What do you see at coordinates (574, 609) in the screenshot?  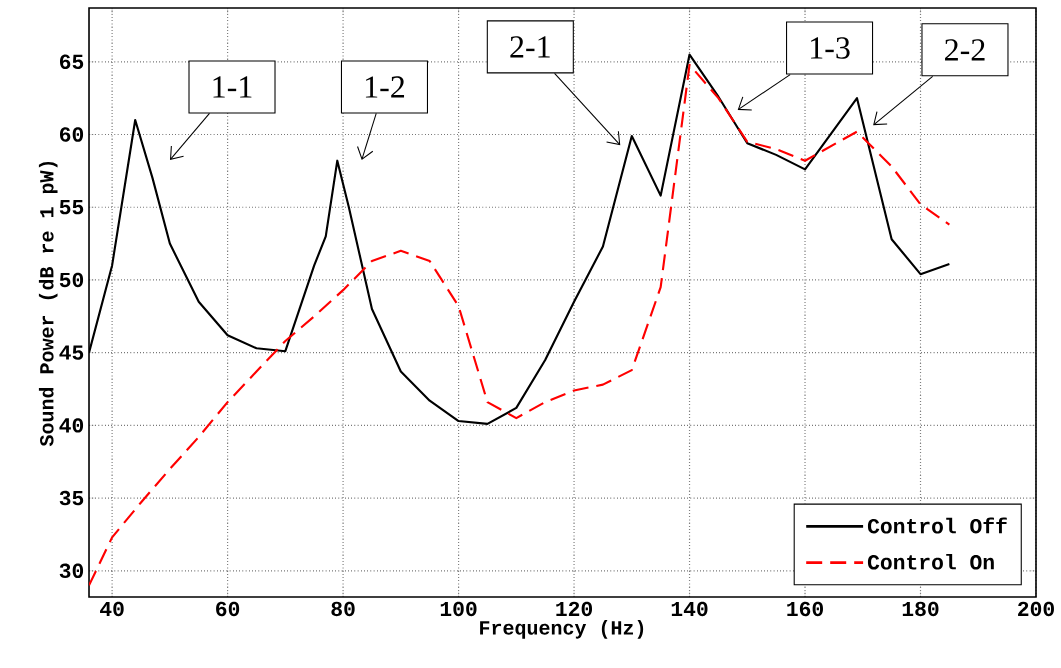 I see `x-tick-label: 120` at bounding box center [574, 609].